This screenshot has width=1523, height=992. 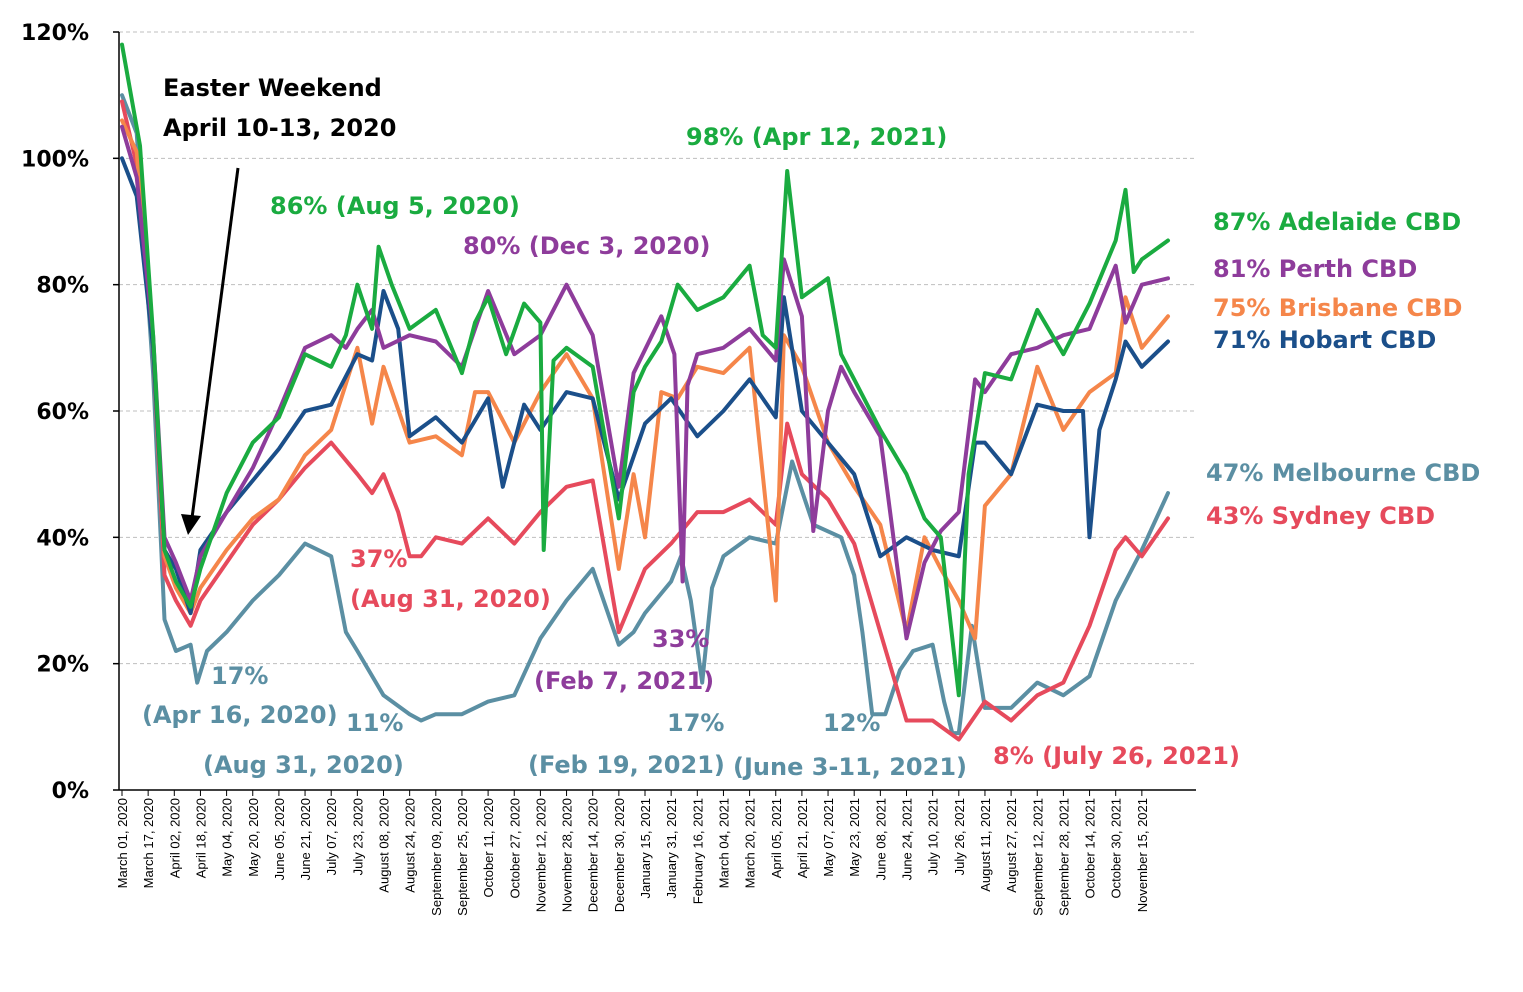 What do you see at coordinates (200, 838) in the screenshot?
I see `x-tick-label: April 18, 2020` at bounding box center [200, 838].